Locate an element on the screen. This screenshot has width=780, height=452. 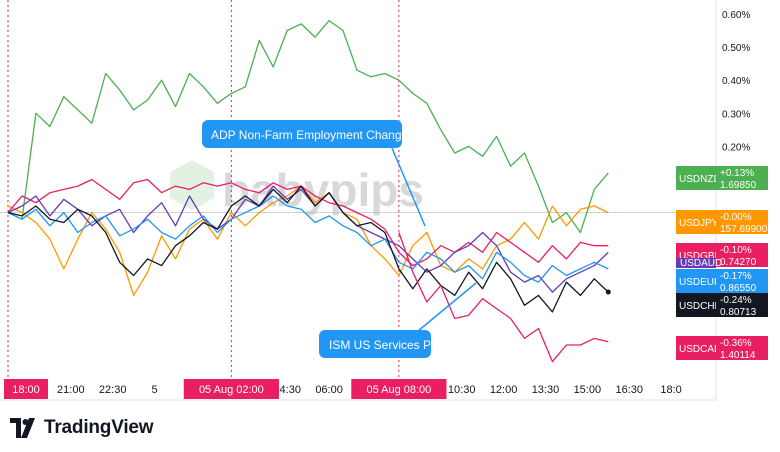
x-tick-label: 18:0 is located at coordinates (670, 390).